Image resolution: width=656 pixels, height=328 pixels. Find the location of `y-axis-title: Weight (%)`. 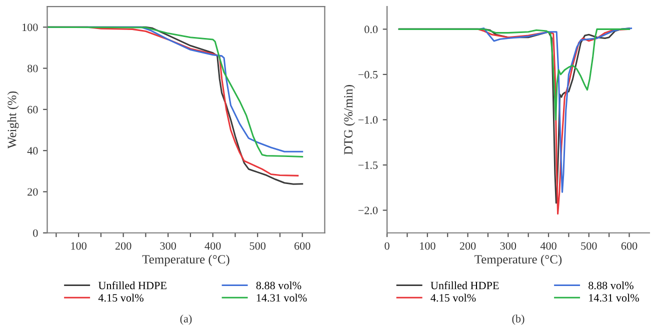

y-axis-title: Weight (%) is located at coordinates (13, 120).